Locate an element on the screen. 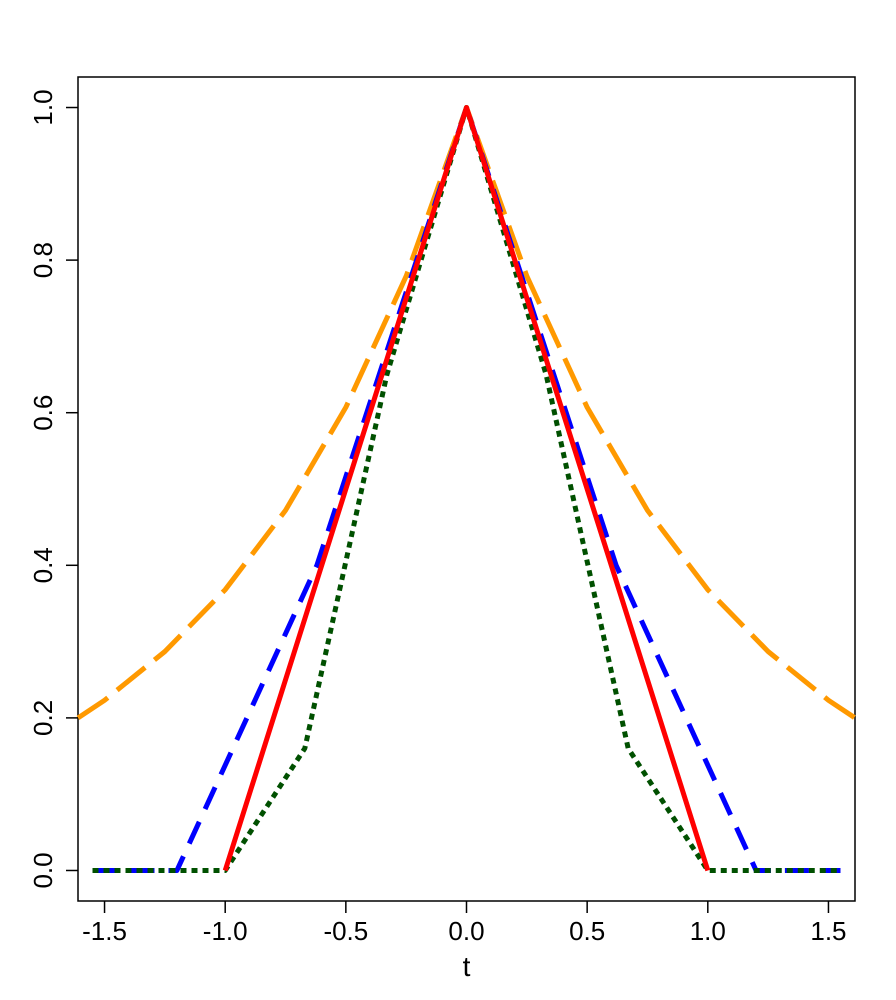 The width and height of the screenshot is (896, 1000). x-tick-label: -0.5 is located at coordinates (345, 931).